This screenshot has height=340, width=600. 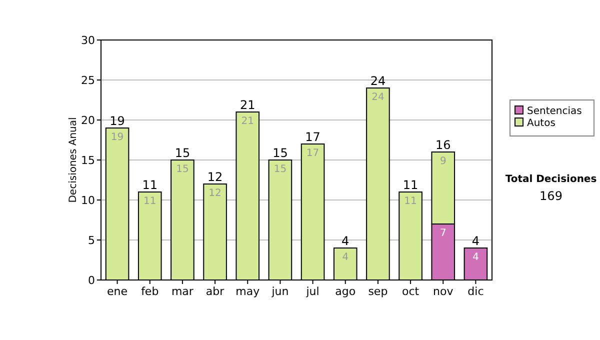 I want to click on legend-label: Sentencias, so click(x=554, y=111).